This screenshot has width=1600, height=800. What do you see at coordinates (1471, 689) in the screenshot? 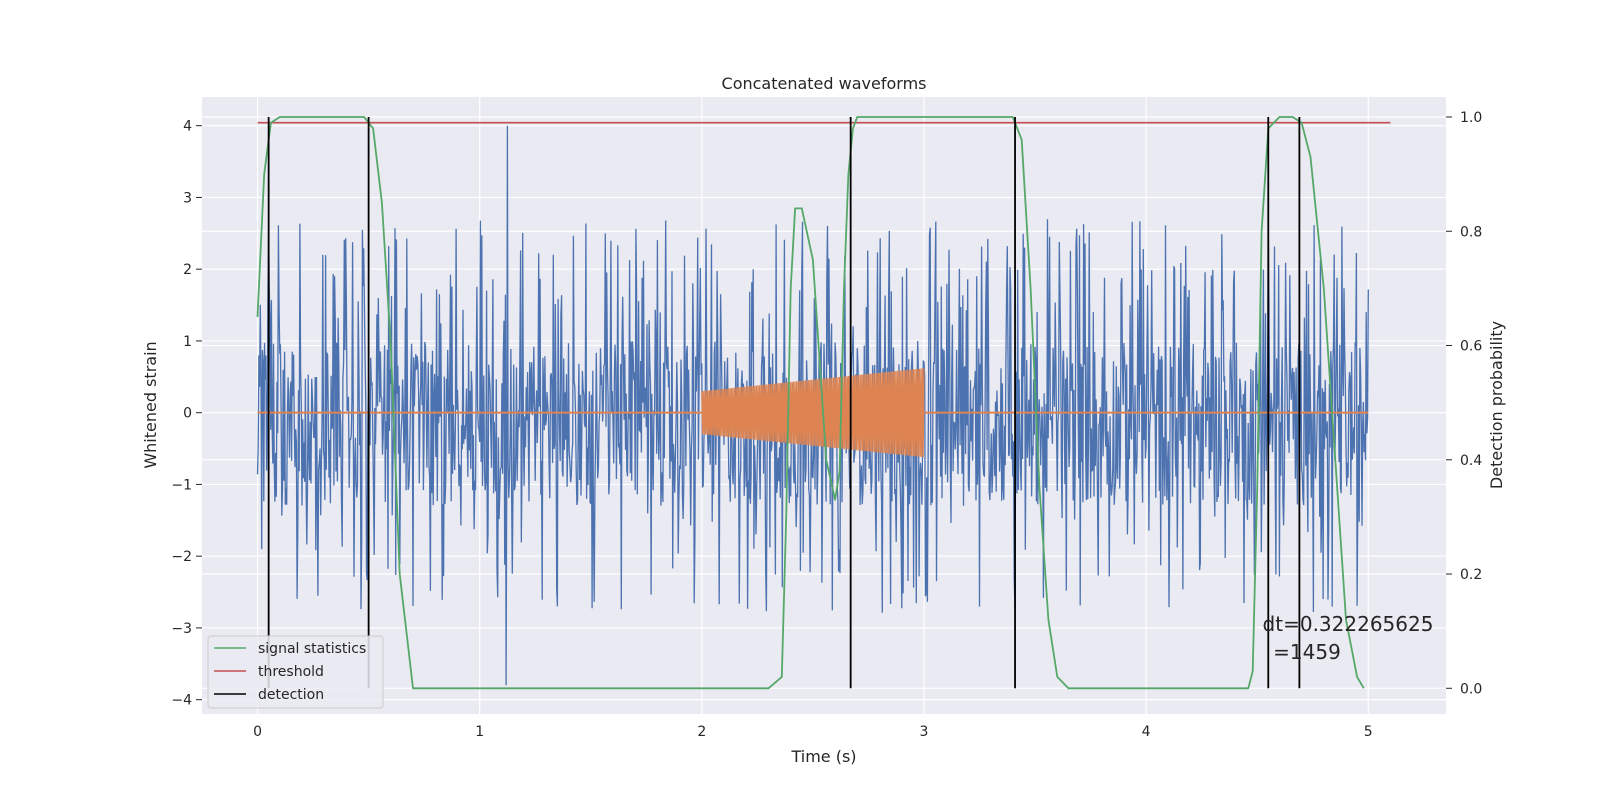
I see `y2-tick-label: 0.0` at bounding box center [1471, 689].